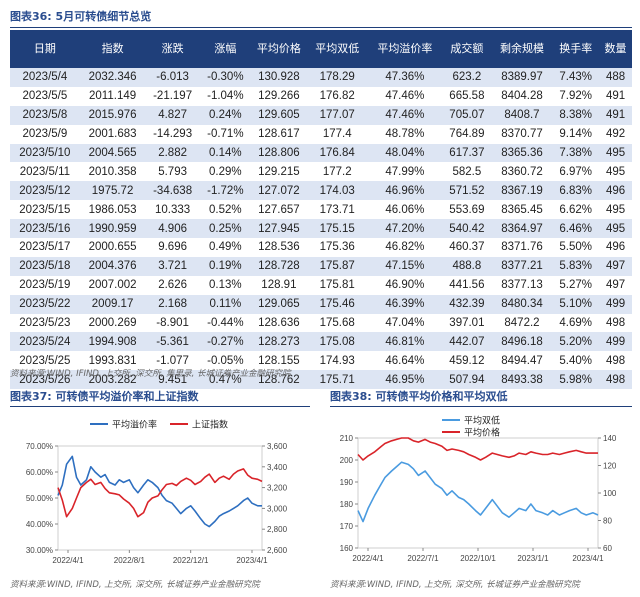 Image resolution: width=640 pixels, height=597 pixels. What do you see at coordinates (39, 498) in the screenshot?
I see `y-left-tick-label: 50.00%` at bounding box center [39, 498].